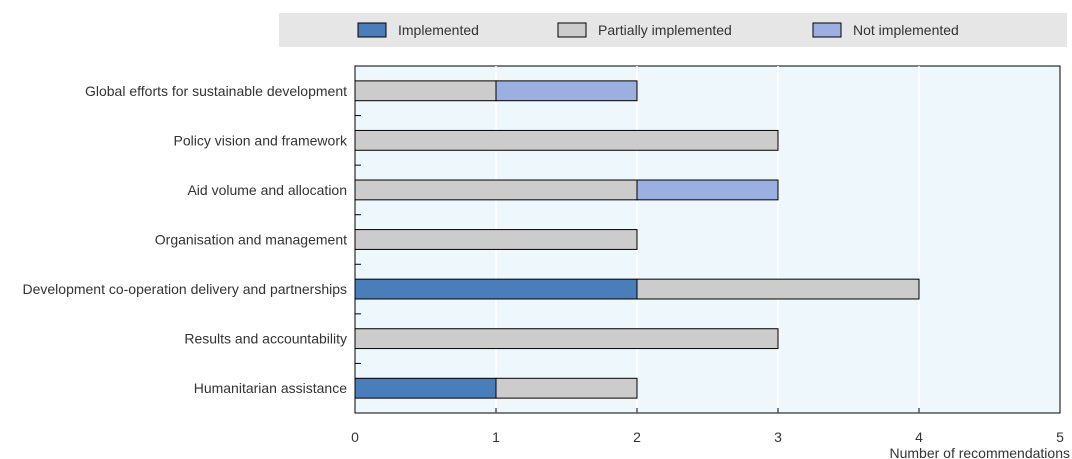 This screenshot has width=1072, height=459. What do you see at coordinates (778, 437) in the screenshot?
I see `x-tick-label: 3` at bounding box center [778, 437].